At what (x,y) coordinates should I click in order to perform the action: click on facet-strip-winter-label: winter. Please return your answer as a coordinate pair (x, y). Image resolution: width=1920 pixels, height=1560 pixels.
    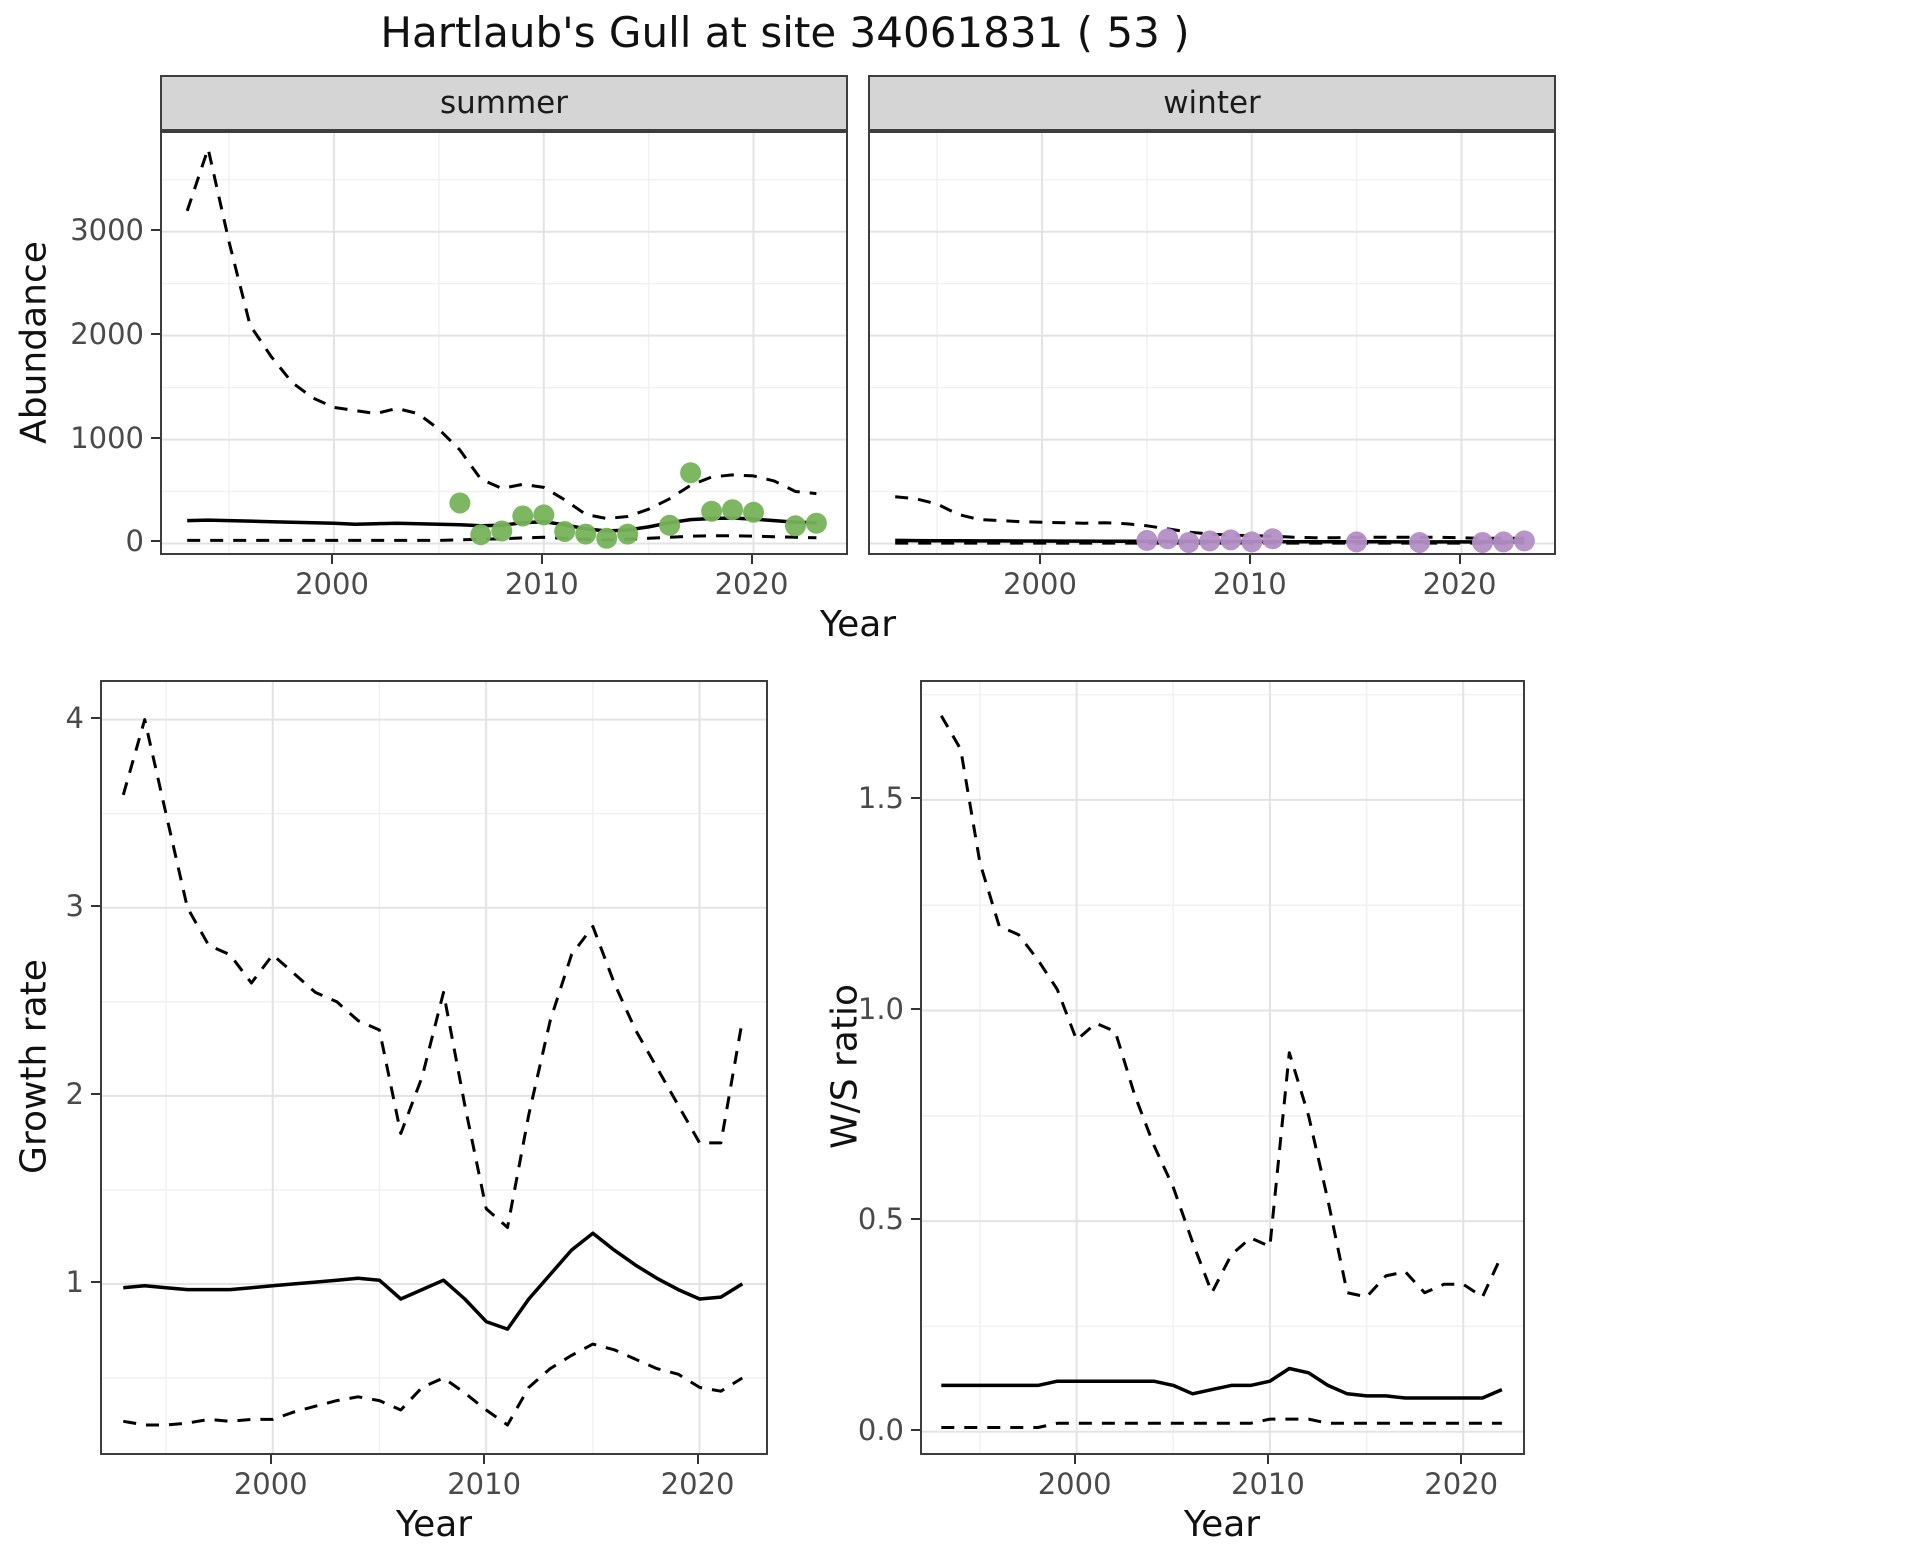
    Looking at the image, I should click on (1212, 103).